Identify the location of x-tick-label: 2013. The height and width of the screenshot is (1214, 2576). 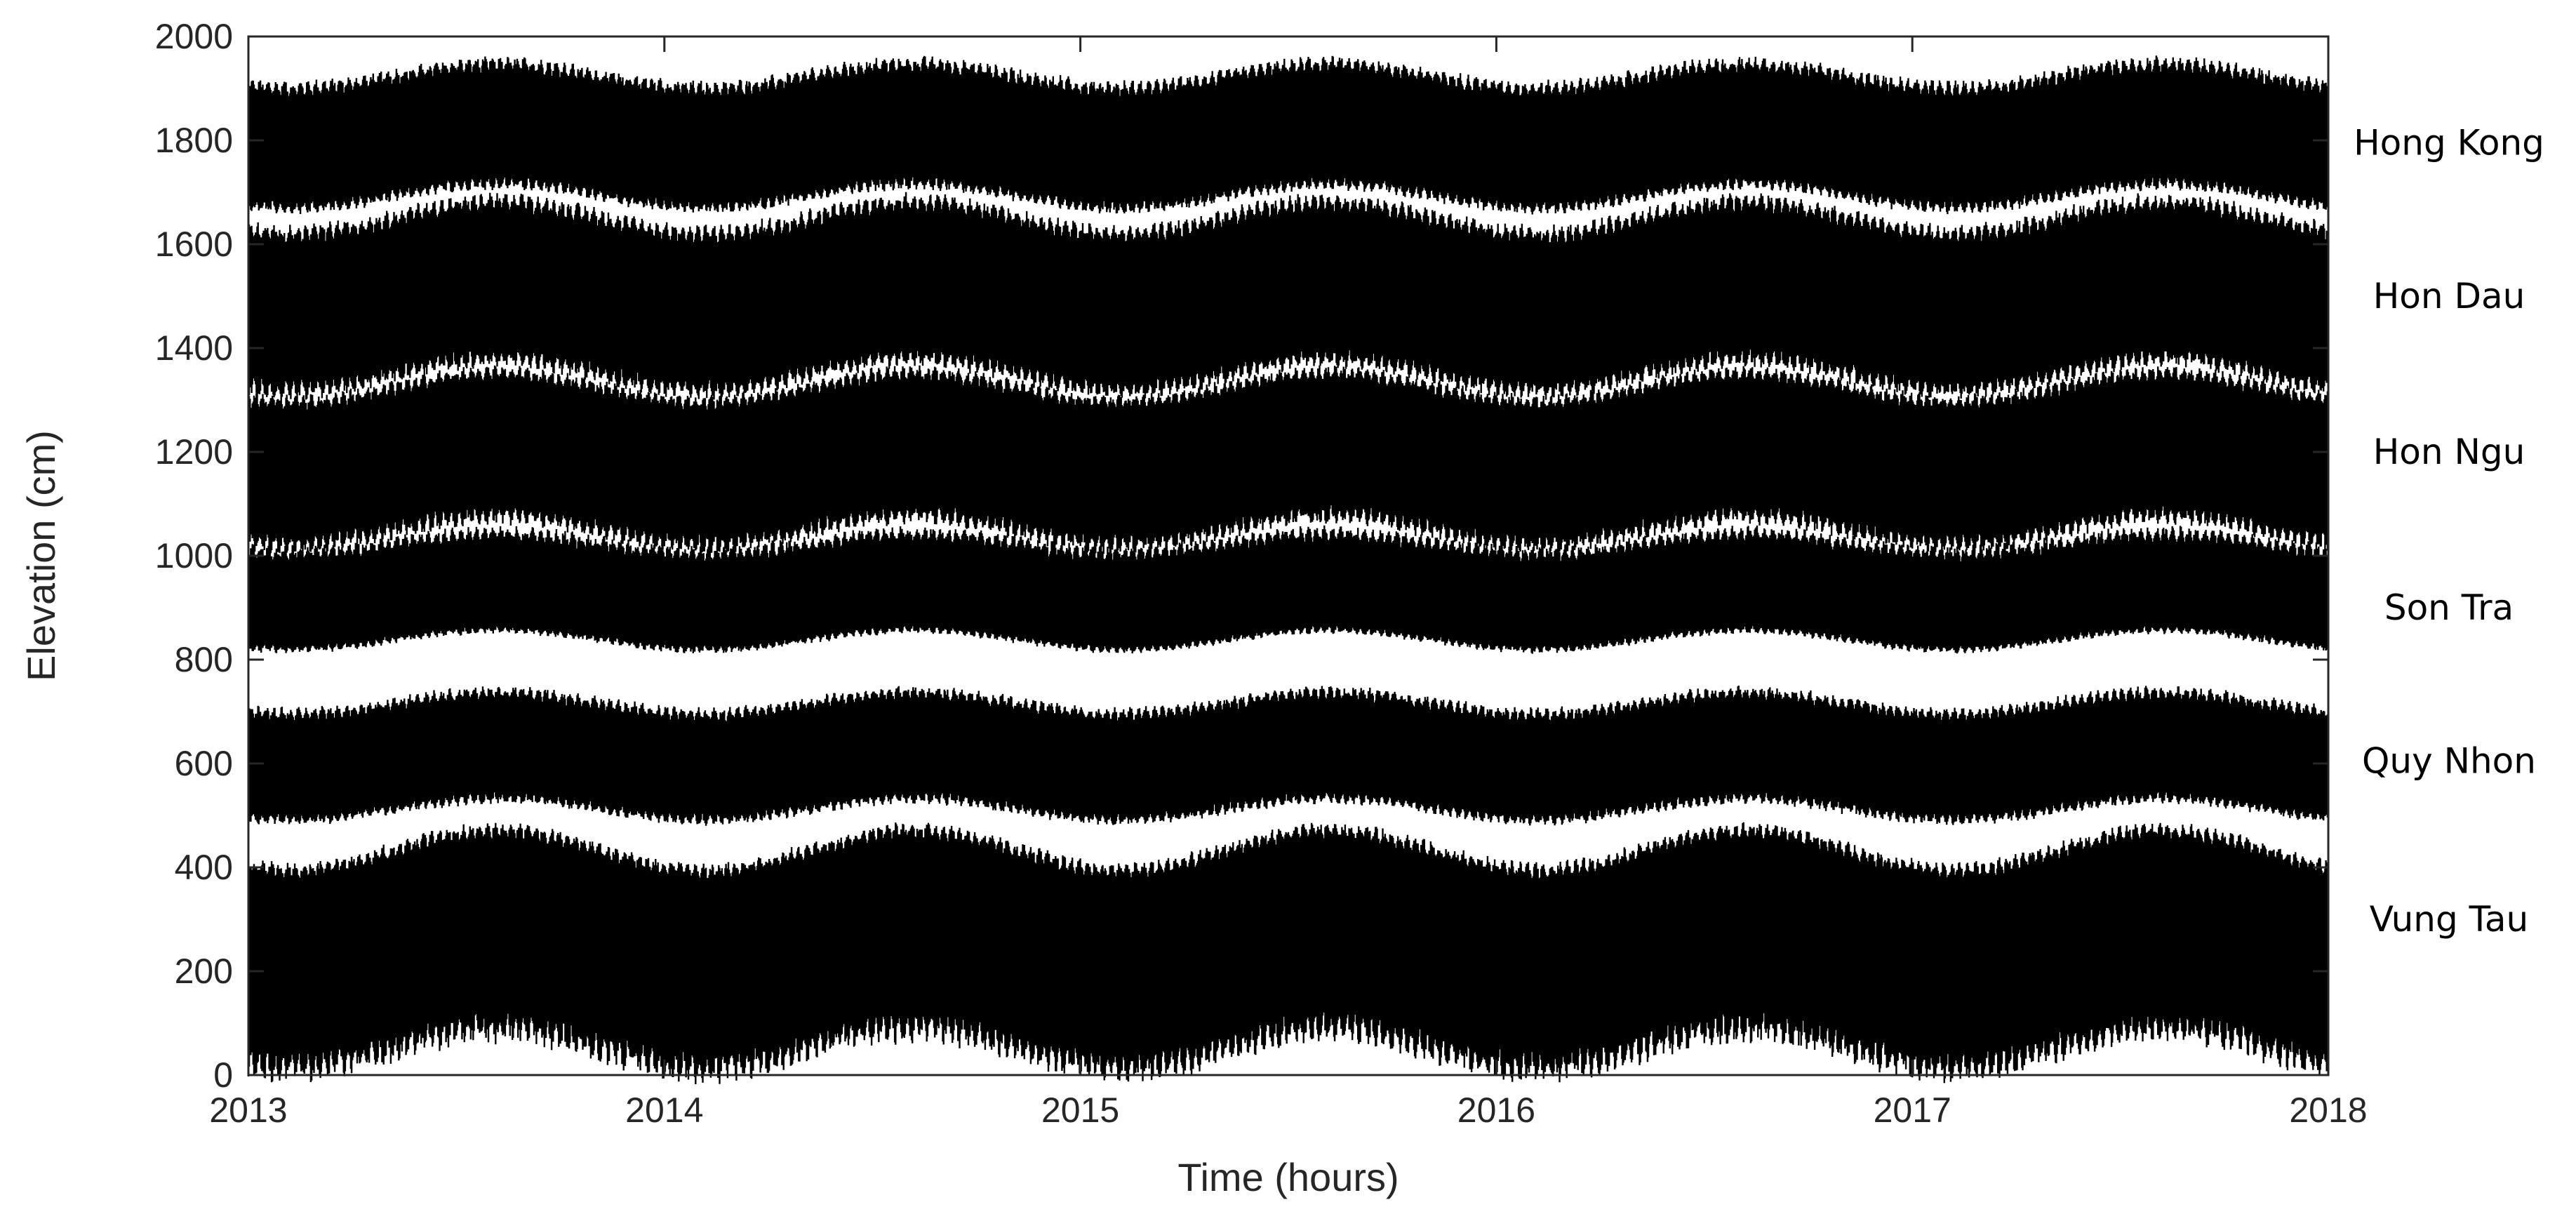
(248, 1110).